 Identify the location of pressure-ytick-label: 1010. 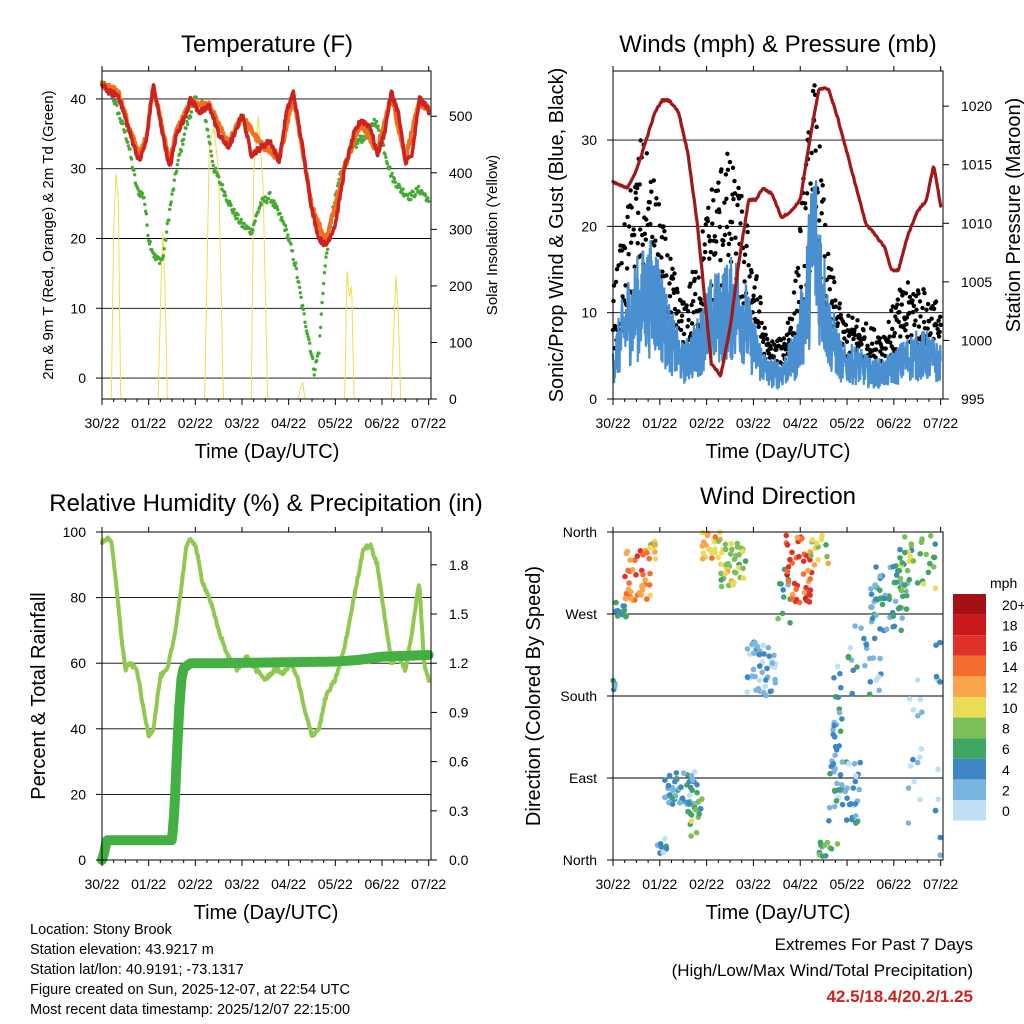
(976, 223).